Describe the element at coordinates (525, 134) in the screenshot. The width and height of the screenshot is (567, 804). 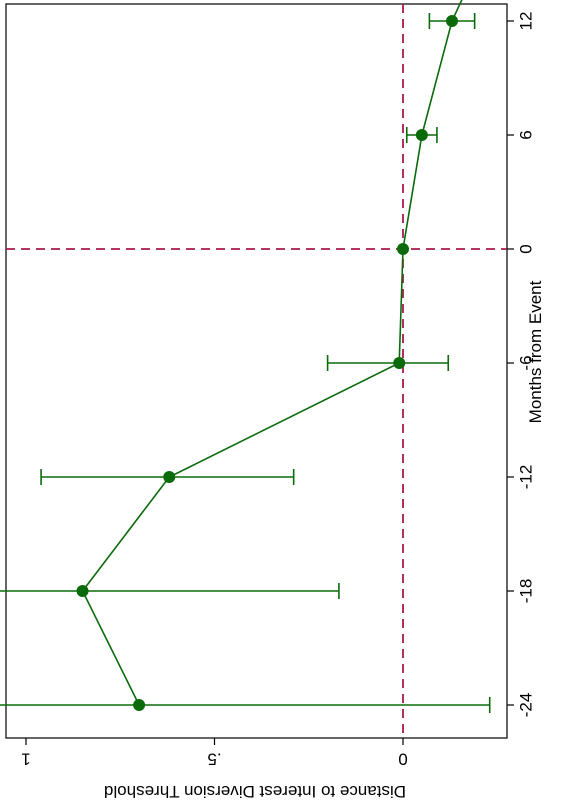
I see `x-tick-label: 6` at that location.